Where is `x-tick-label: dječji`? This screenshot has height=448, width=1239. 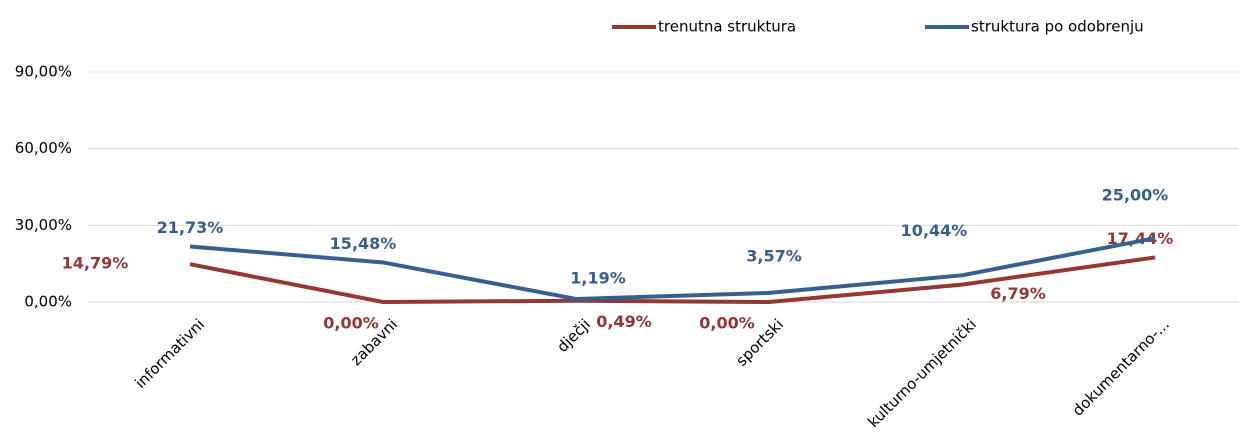
x-tick-label: dječji is located at coordinates (573, 335).